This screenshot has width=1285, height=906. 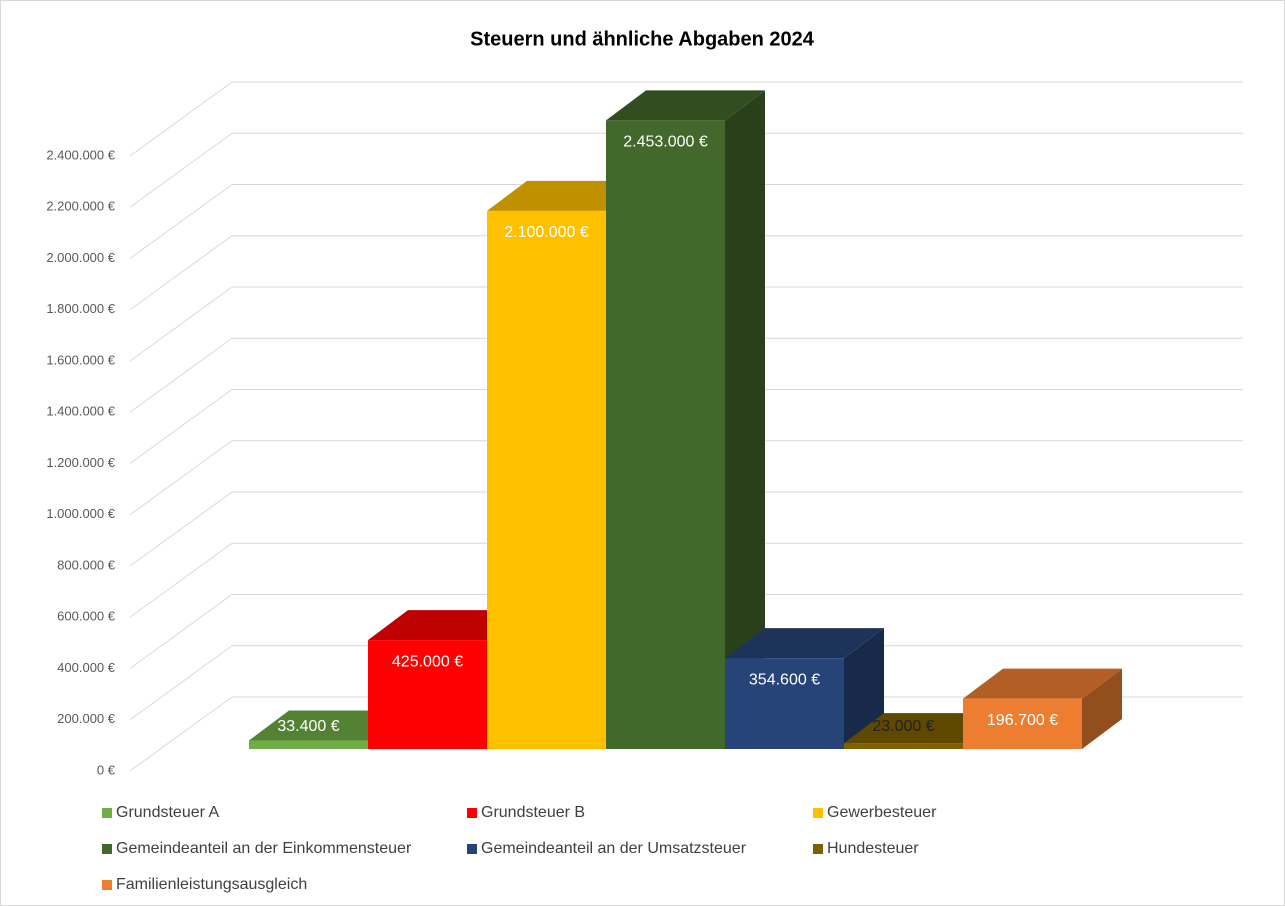 What do you see at coordinates (427, 661) in the screenshot?
I see `data-label: 425.000 €` at bounding box center [427, 661].